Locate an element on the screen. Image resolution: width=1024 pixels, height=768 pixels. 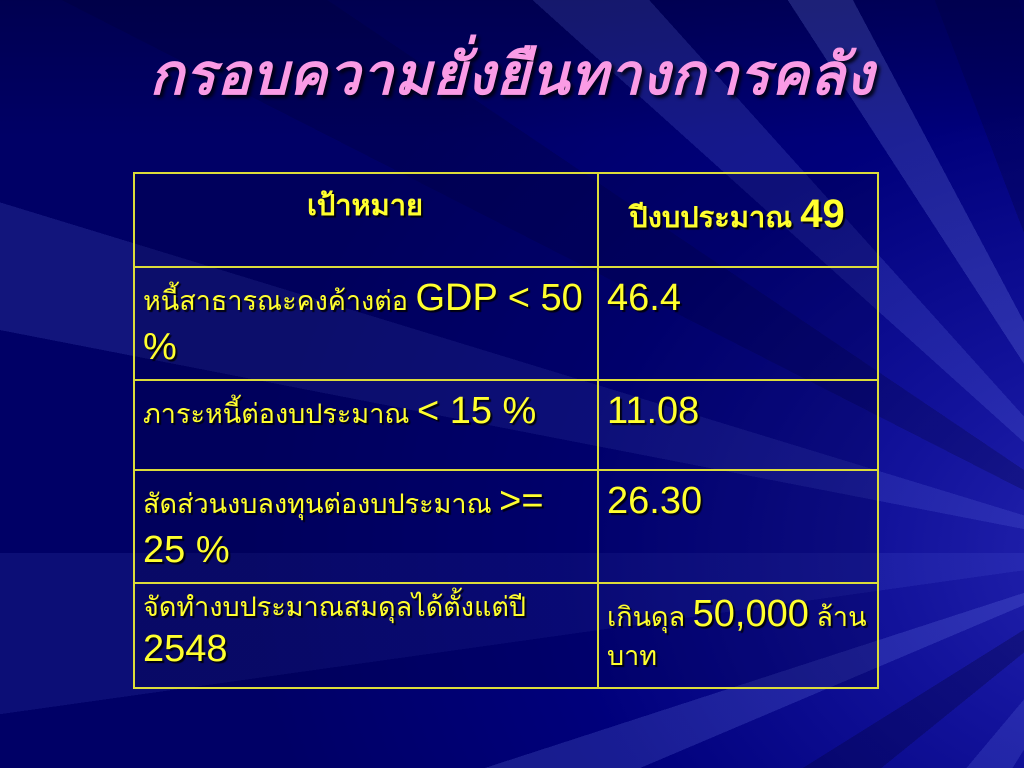
goal-label-small: หนี้สาธารณะคงค้างต่อ is located at coordinates (279, 301).